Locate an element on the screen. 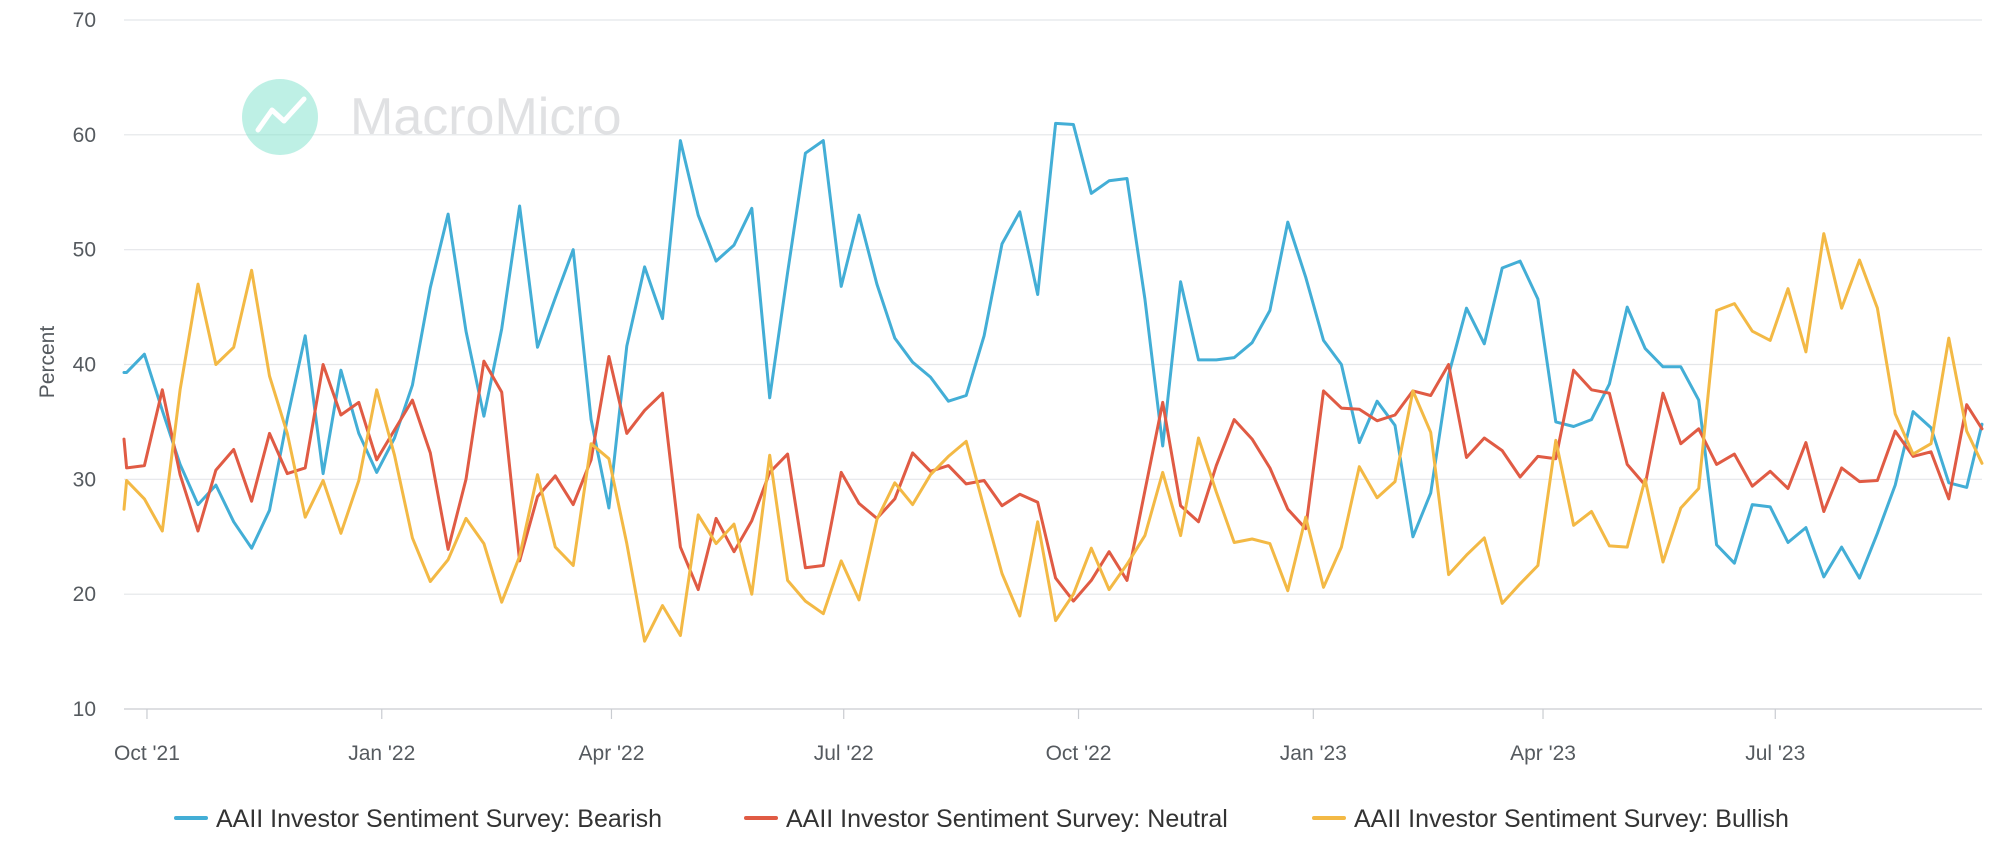  x-tick-label: Jul '22 is located at coordinates (844, 753).